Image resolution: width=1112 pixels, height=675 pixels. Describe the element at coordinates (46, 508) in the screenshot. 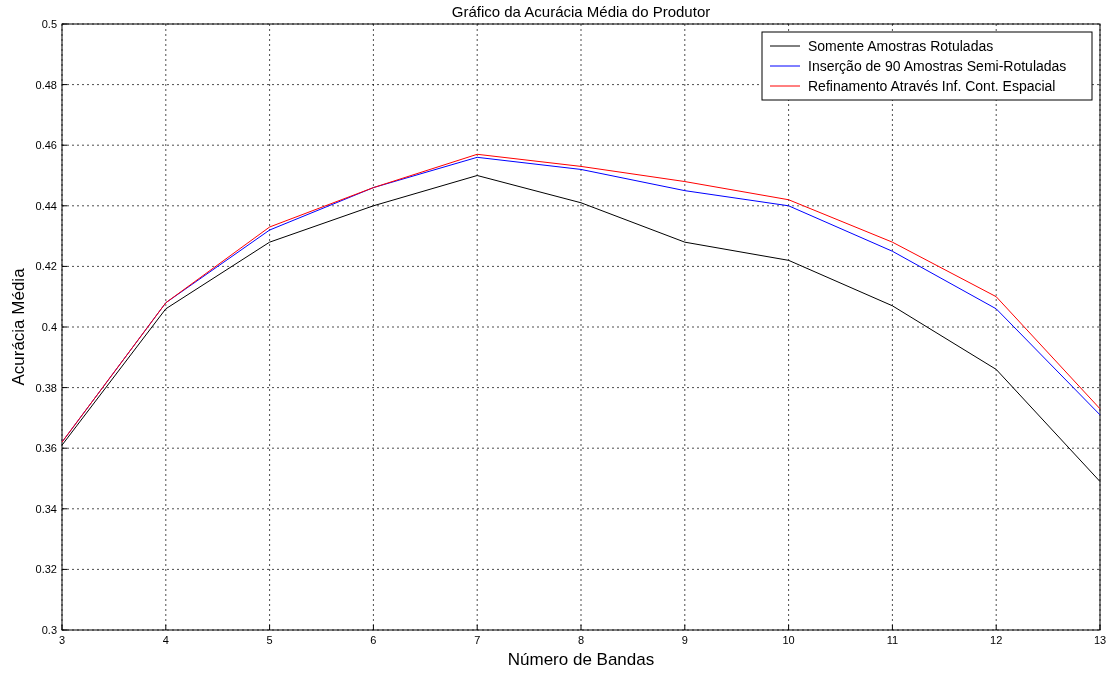

I see `y-tick-label: 0.34` at that location.